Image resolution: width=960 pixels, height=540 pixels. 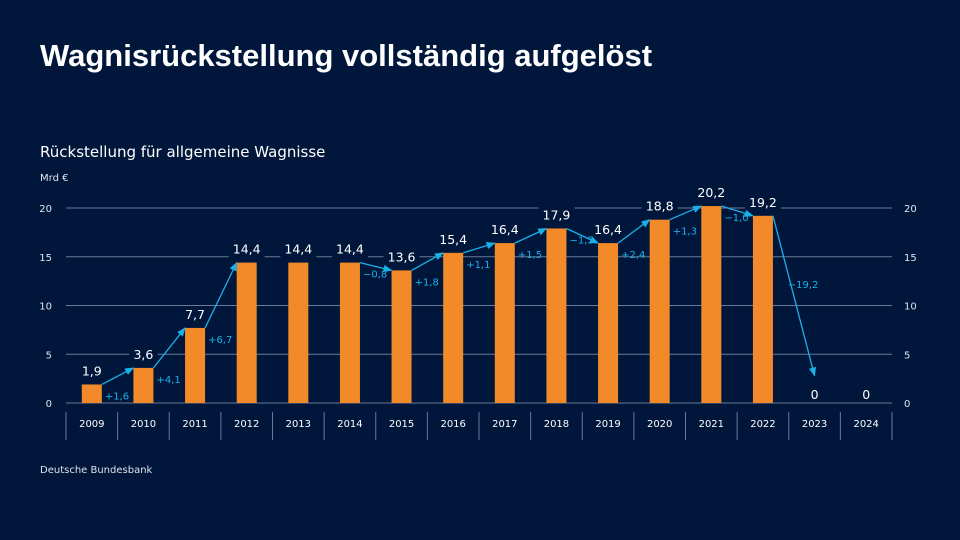 I want to click on change-label: +1,1, so click(x=478, y=265).